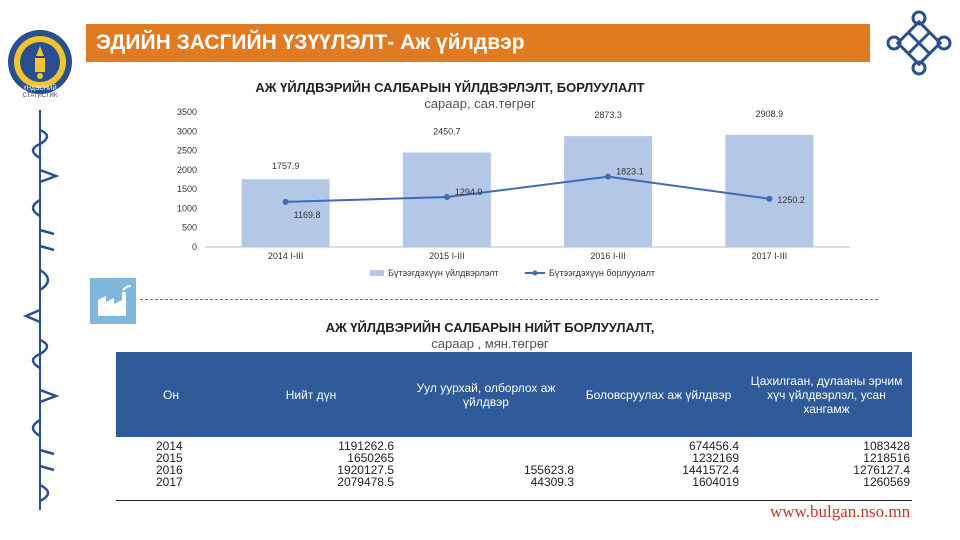  Describe the element at coordinates (480, 103) in the screenshot. I see `chart-subtitle: сараар, сая.төгрөг` at that location.